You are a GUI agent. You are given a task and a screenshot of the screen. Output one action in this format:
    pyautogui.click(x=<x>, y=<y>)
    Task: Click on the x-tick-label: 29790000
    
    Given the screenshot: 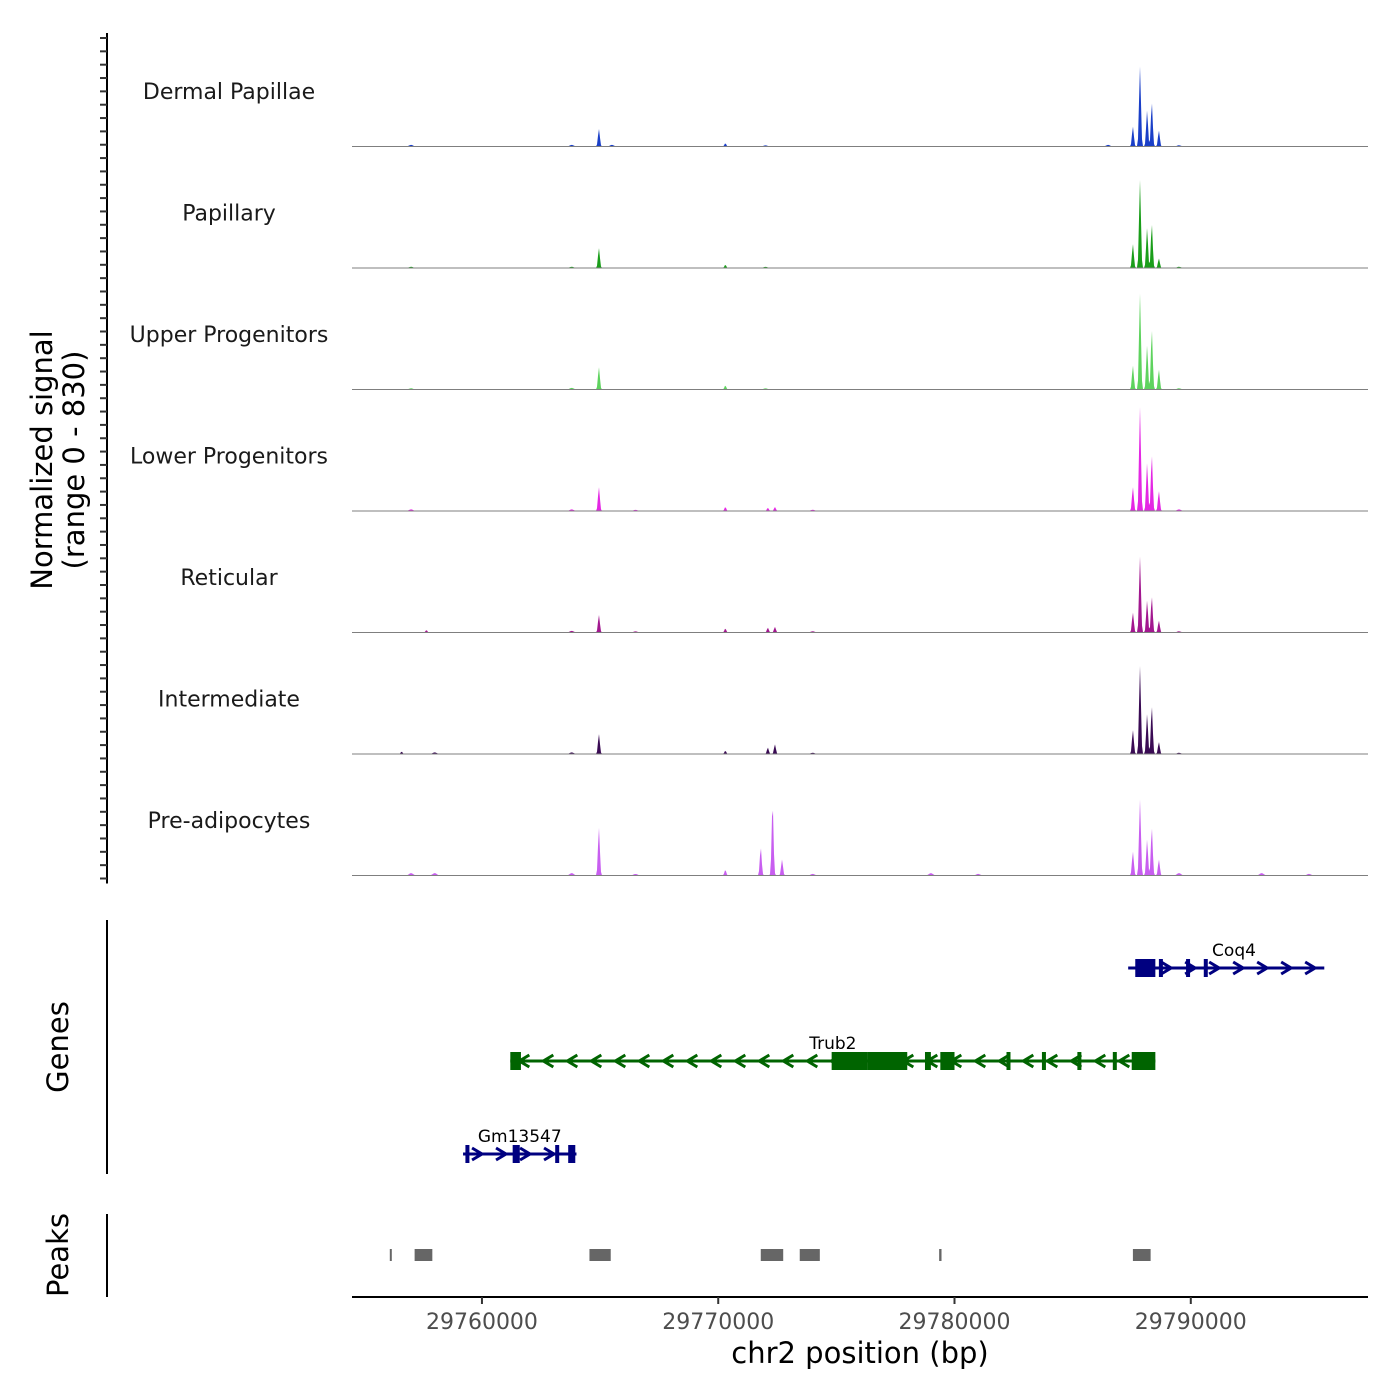 What is the action you would take?
    pyautogui.click(x=1191, y=1322)
    